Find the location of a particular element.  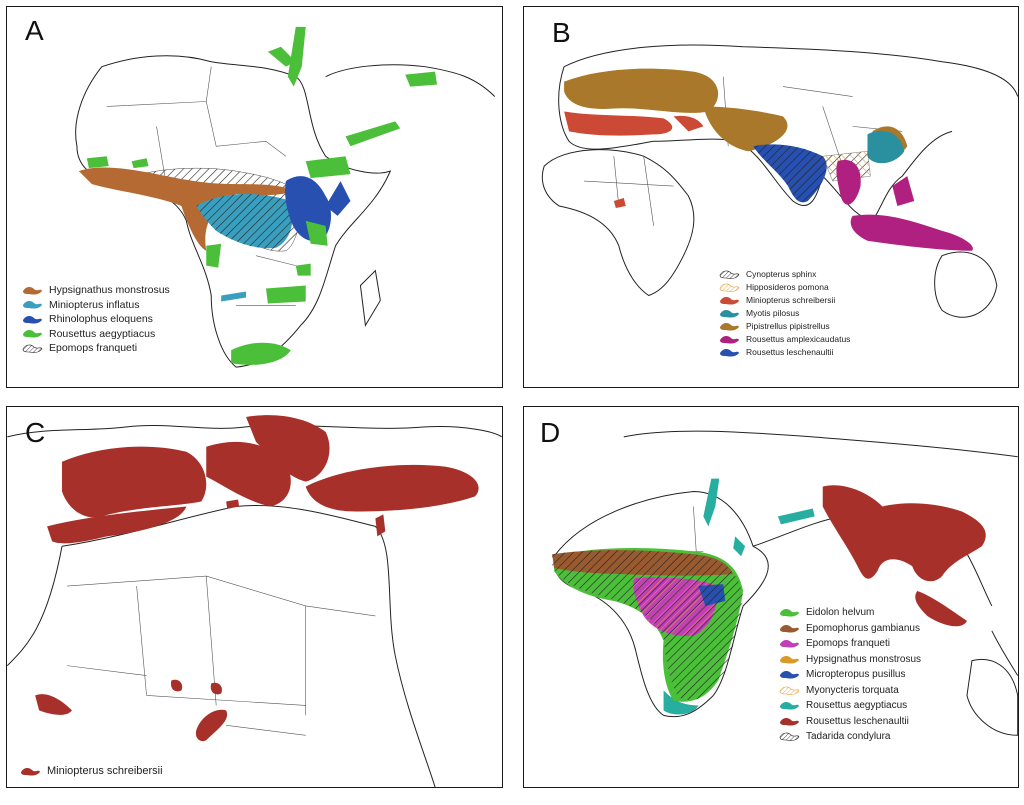

legend-item: Miniopterus inflatus is located at coordinates (95, 305).